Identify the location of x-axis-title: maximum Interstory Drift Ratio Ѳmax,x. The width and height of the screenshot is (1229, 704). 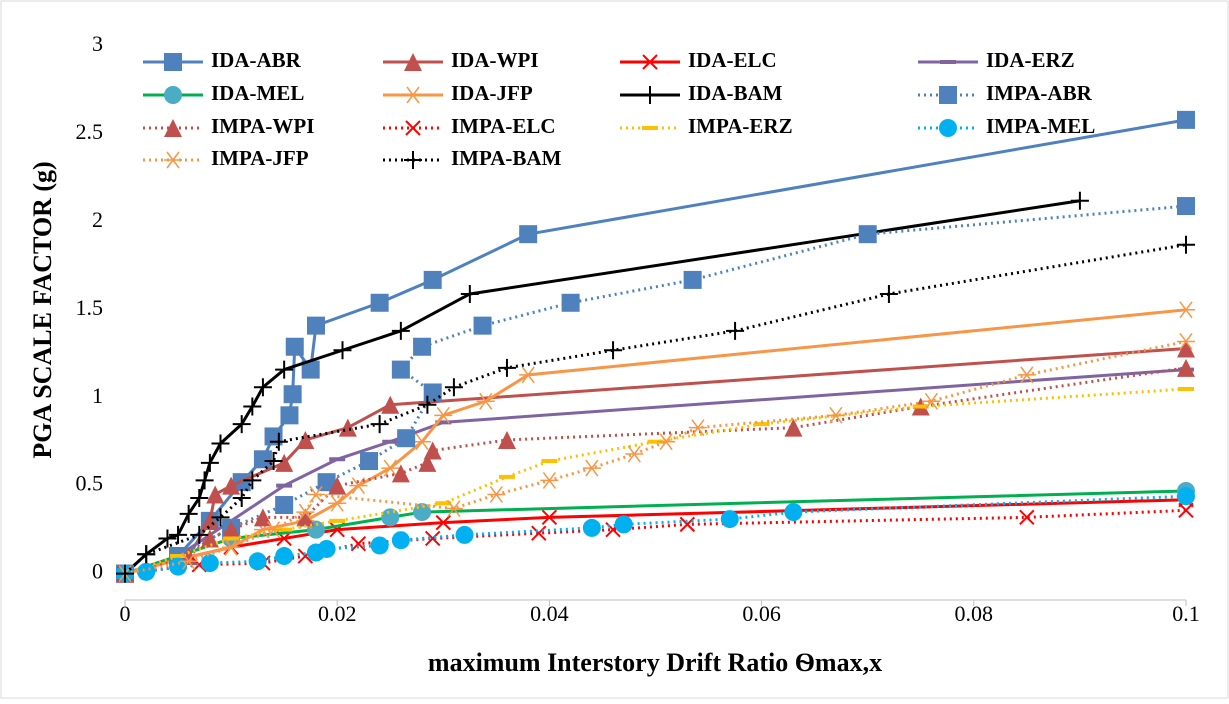
(655, 662).